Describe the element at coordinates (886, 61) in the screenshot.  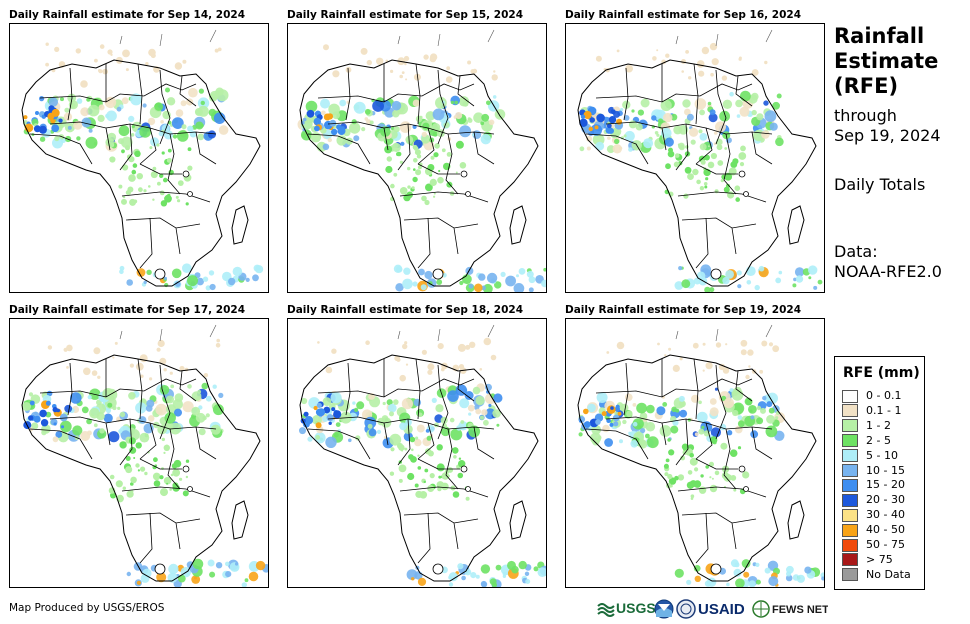
I see `main-title: Rainfall Estimate (RFE)` at that location.